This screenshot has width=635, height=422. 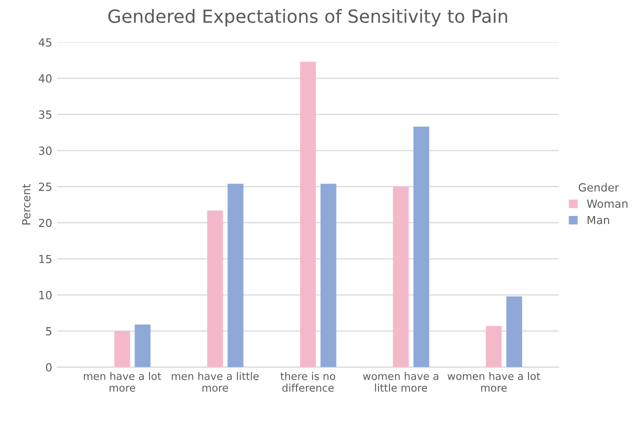 What do you see at coordinates (49, 331) in the screenshot?
I see `y-tick-label: 5` at bounding box center [49, 331].